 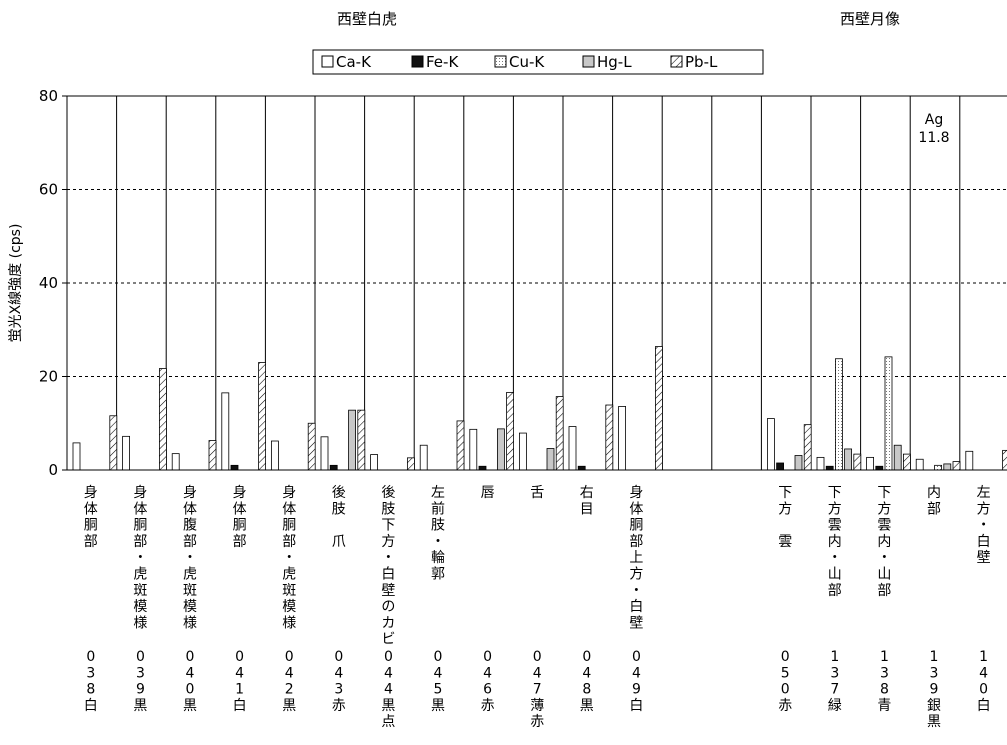 What do you see at coordinates (785, 517) in the screenshot?
I see `category-label: 下方 雲` at bounding box center [785, 517].